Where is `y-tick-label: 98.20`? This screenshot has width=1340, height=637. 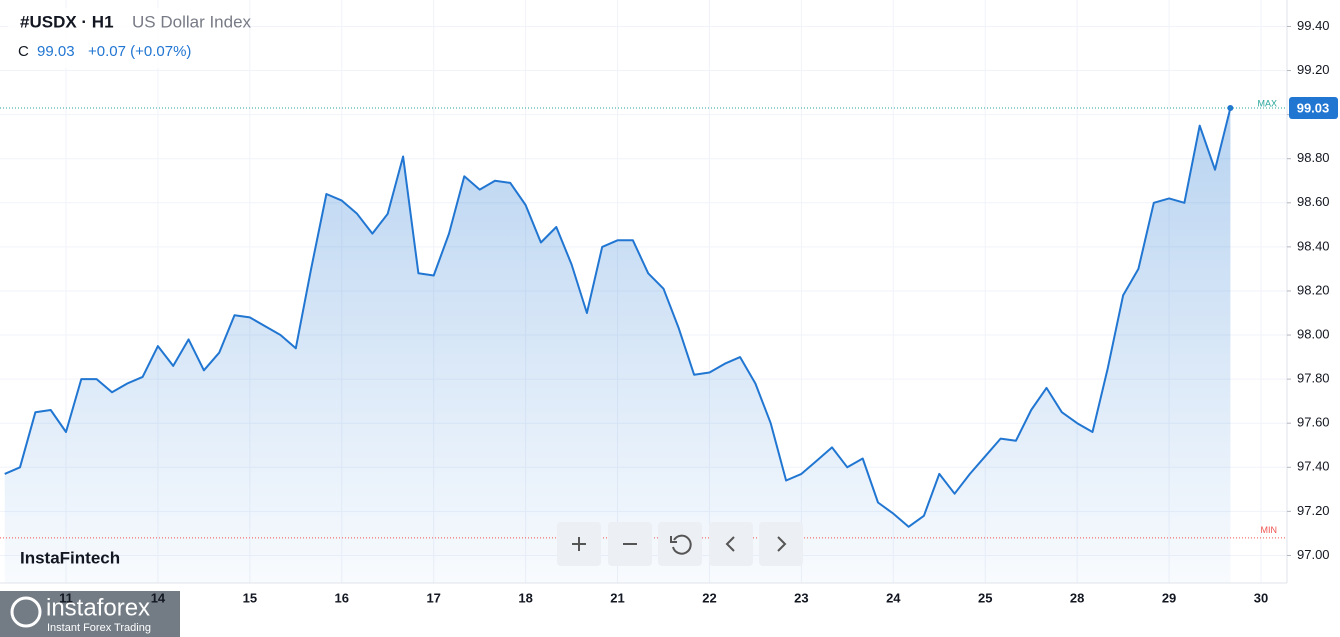
y-tick-label: 98.20 is located at coordinates (1313, 289).